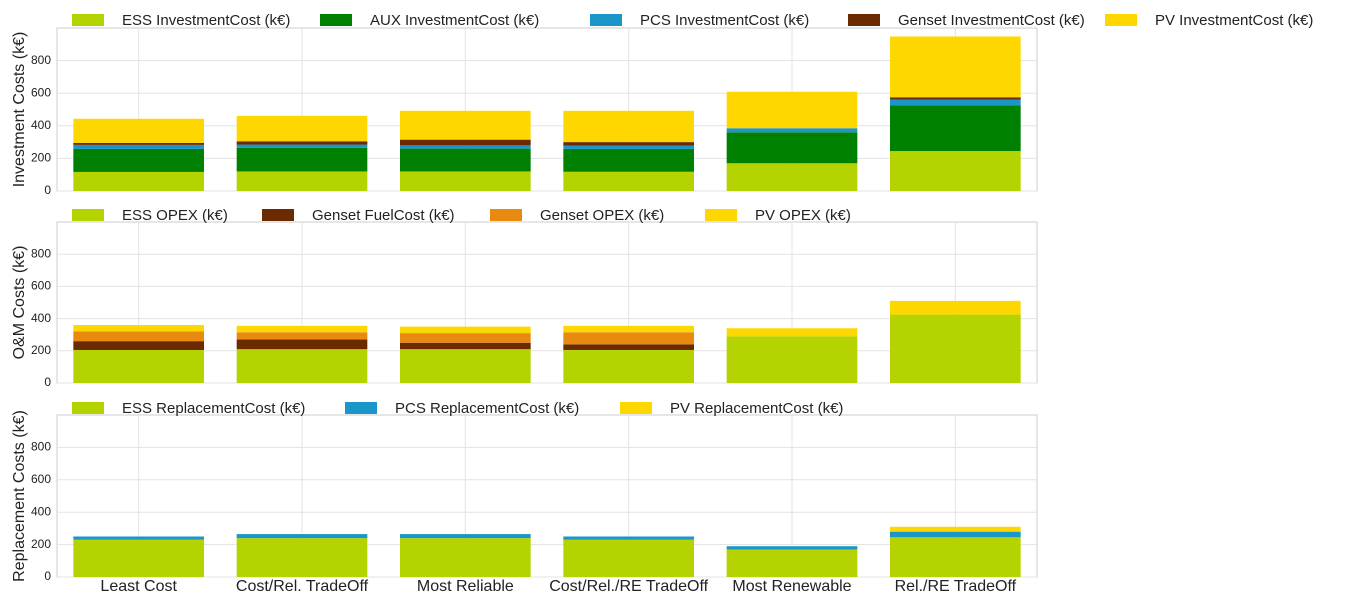 Image resolution: width=1356 pixels, height=594 pixels. What do you see at coordinates (138, 586) in the screenshot?
I see `x-tick-label: Least Cost` at bounding box center [138, 586].